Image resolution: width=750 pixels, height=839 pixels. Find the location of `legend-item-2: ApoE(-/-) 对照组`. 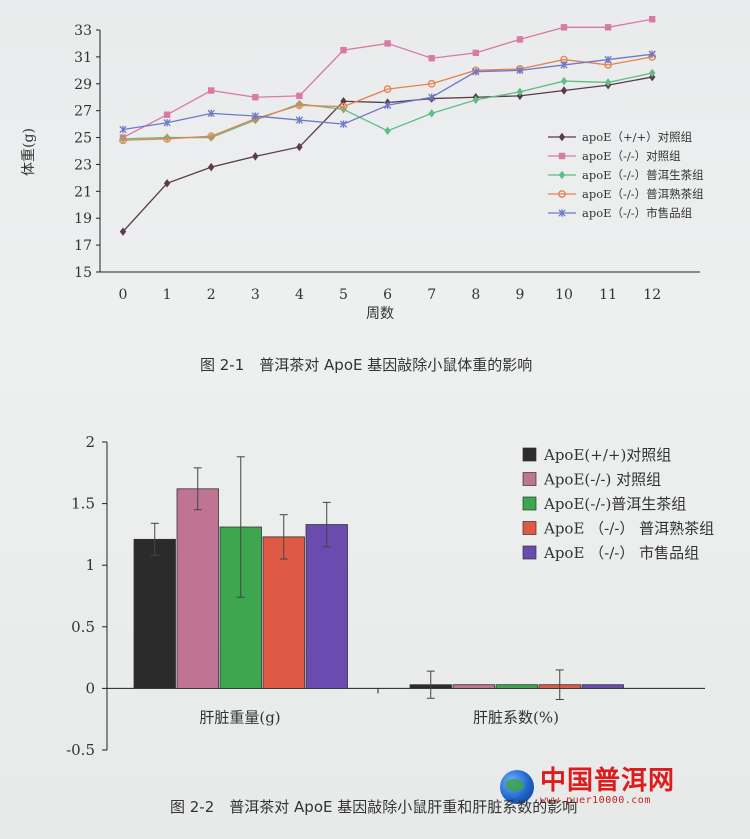

legend-item-2: ApoE(-/-) 对照组 is located at coordinates (591, 480).